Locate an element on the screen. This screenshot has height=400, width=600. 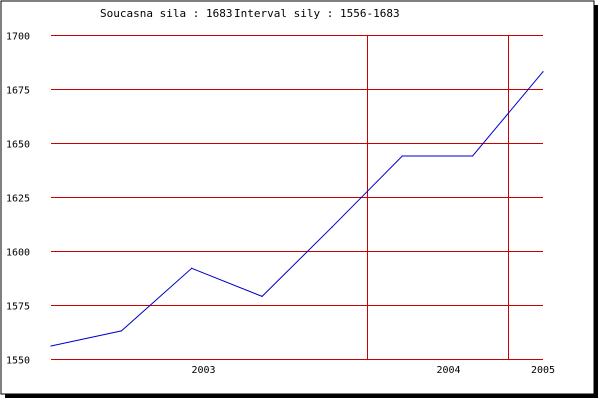
x-tick-label-2004: 2004 is located at coordinates (448, 370).